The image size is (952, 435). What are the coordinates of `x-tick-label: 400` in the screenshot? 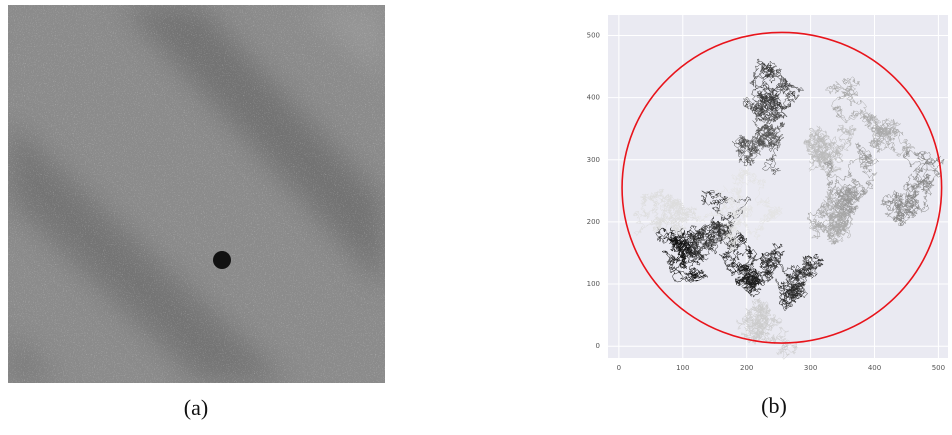 It's located at (874, 368).